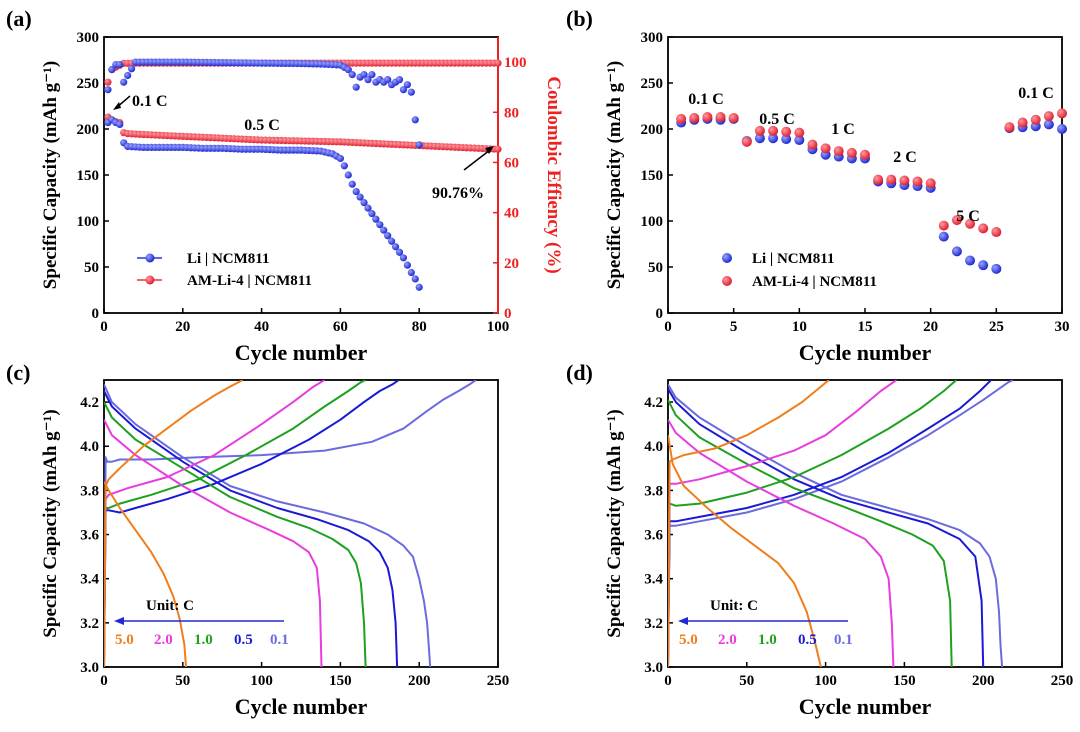 The width and height of the screenshot is (1080, 732). Describe the element at coordinates (145, 574) in the screenshot. I see `curve-5-0c-discharge` at that location.